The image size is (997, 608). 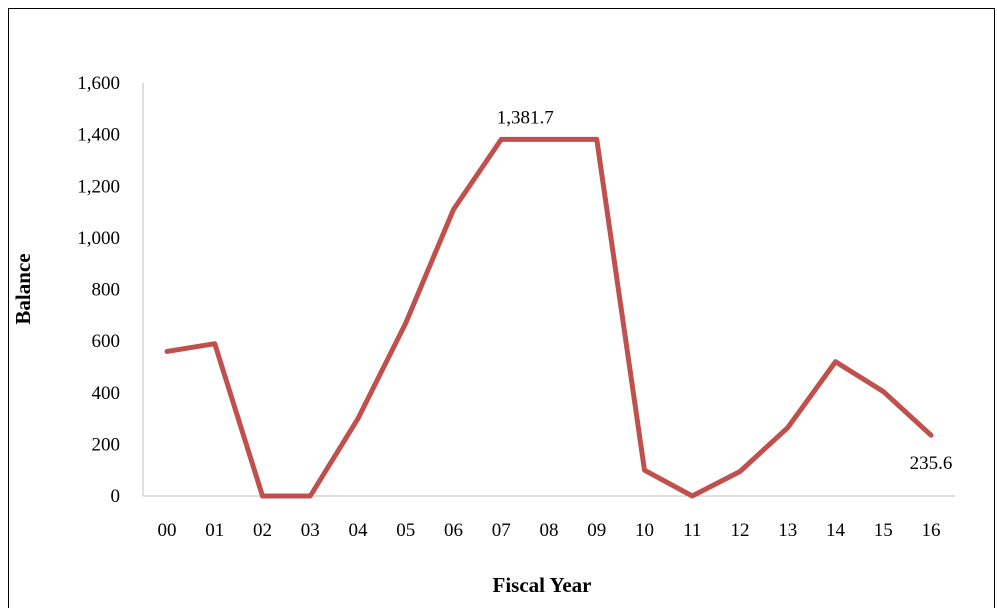 What do you see at coordinates (692, 530) in the screenshot?
I see `x-tick-label: 11` at bounding box center [692, 530].